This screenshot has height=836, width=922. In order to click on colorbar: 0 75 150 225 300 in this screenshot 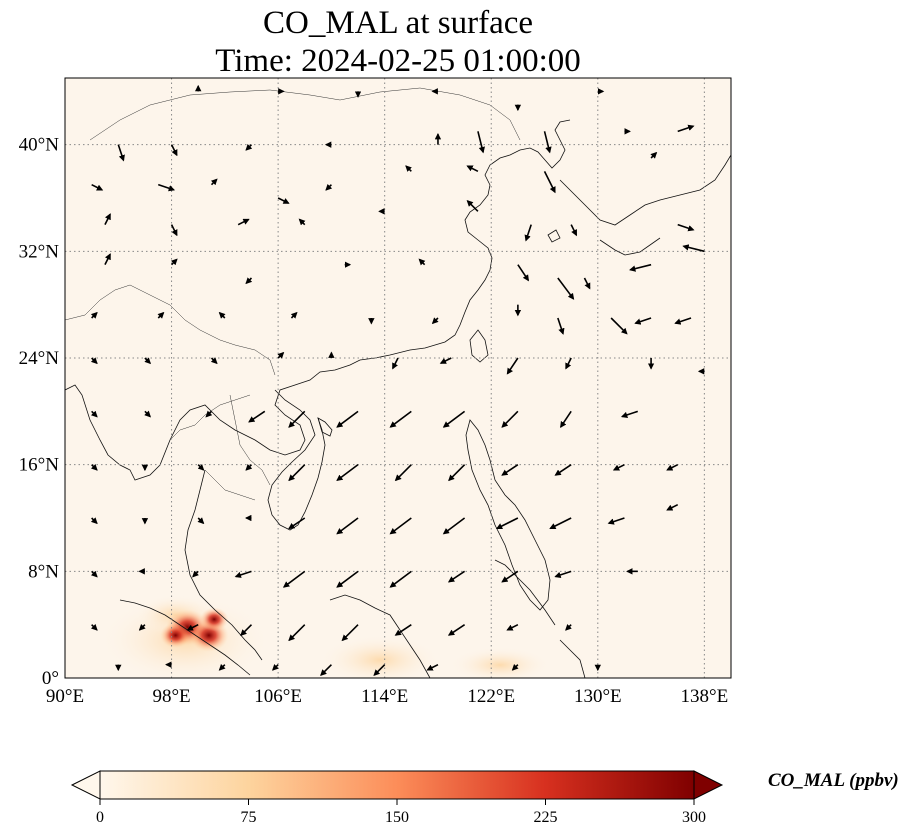, I will do `click(397, 798)`.